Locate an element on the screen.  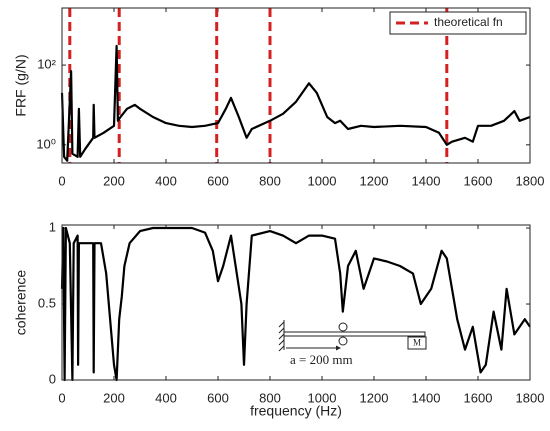
y-tick-label: 0.5 is located at coordinates (47, 302).